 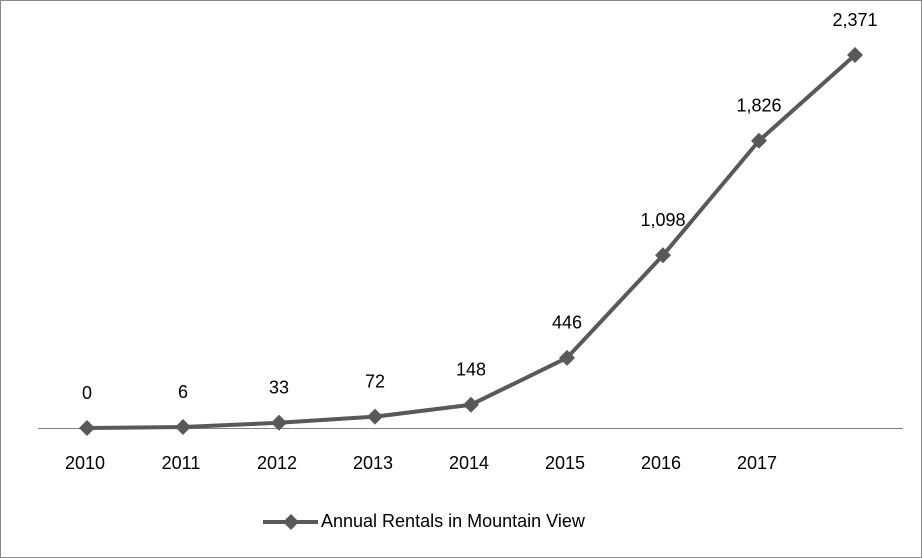 What do you see at coordinates (279, 388) in the screenshot?
I see `data-label: 33` at bounding box center [279, 388].